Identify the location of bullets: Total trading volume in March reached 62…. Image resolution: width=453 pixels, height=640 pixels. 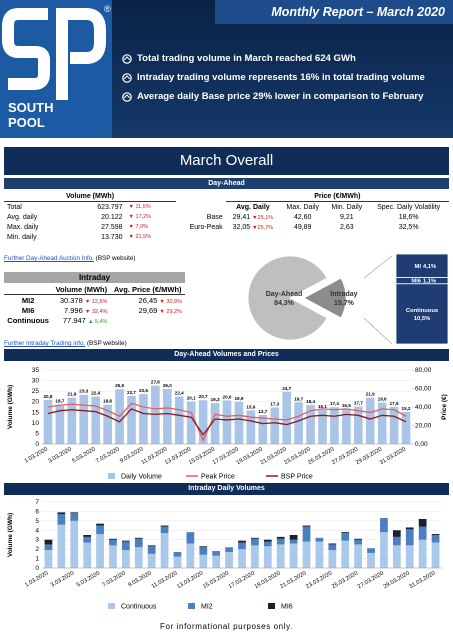
(273, 77).